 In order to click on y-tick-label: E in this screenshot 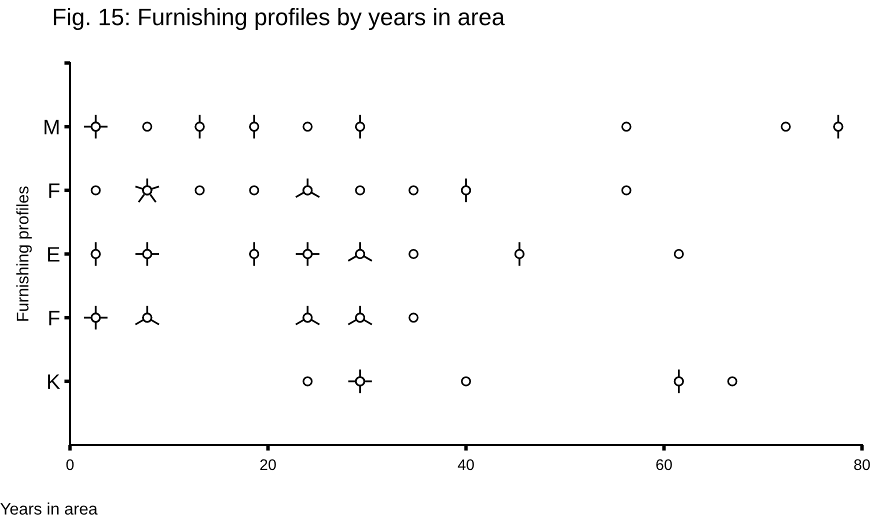, I will do `click(54, 254)`.